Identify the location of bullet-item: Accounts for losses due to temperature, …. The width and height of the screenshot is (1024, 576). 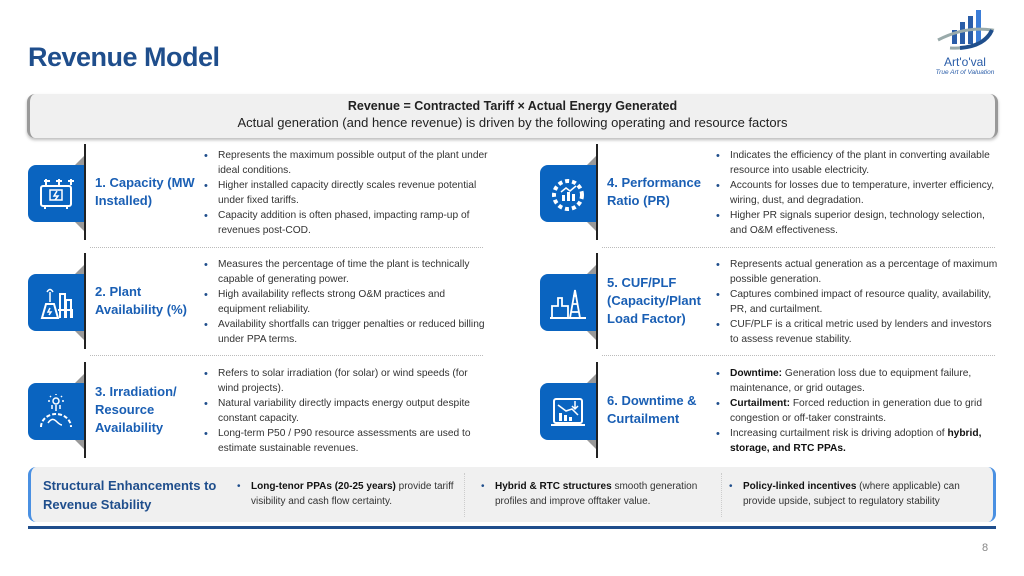
(858, 193).